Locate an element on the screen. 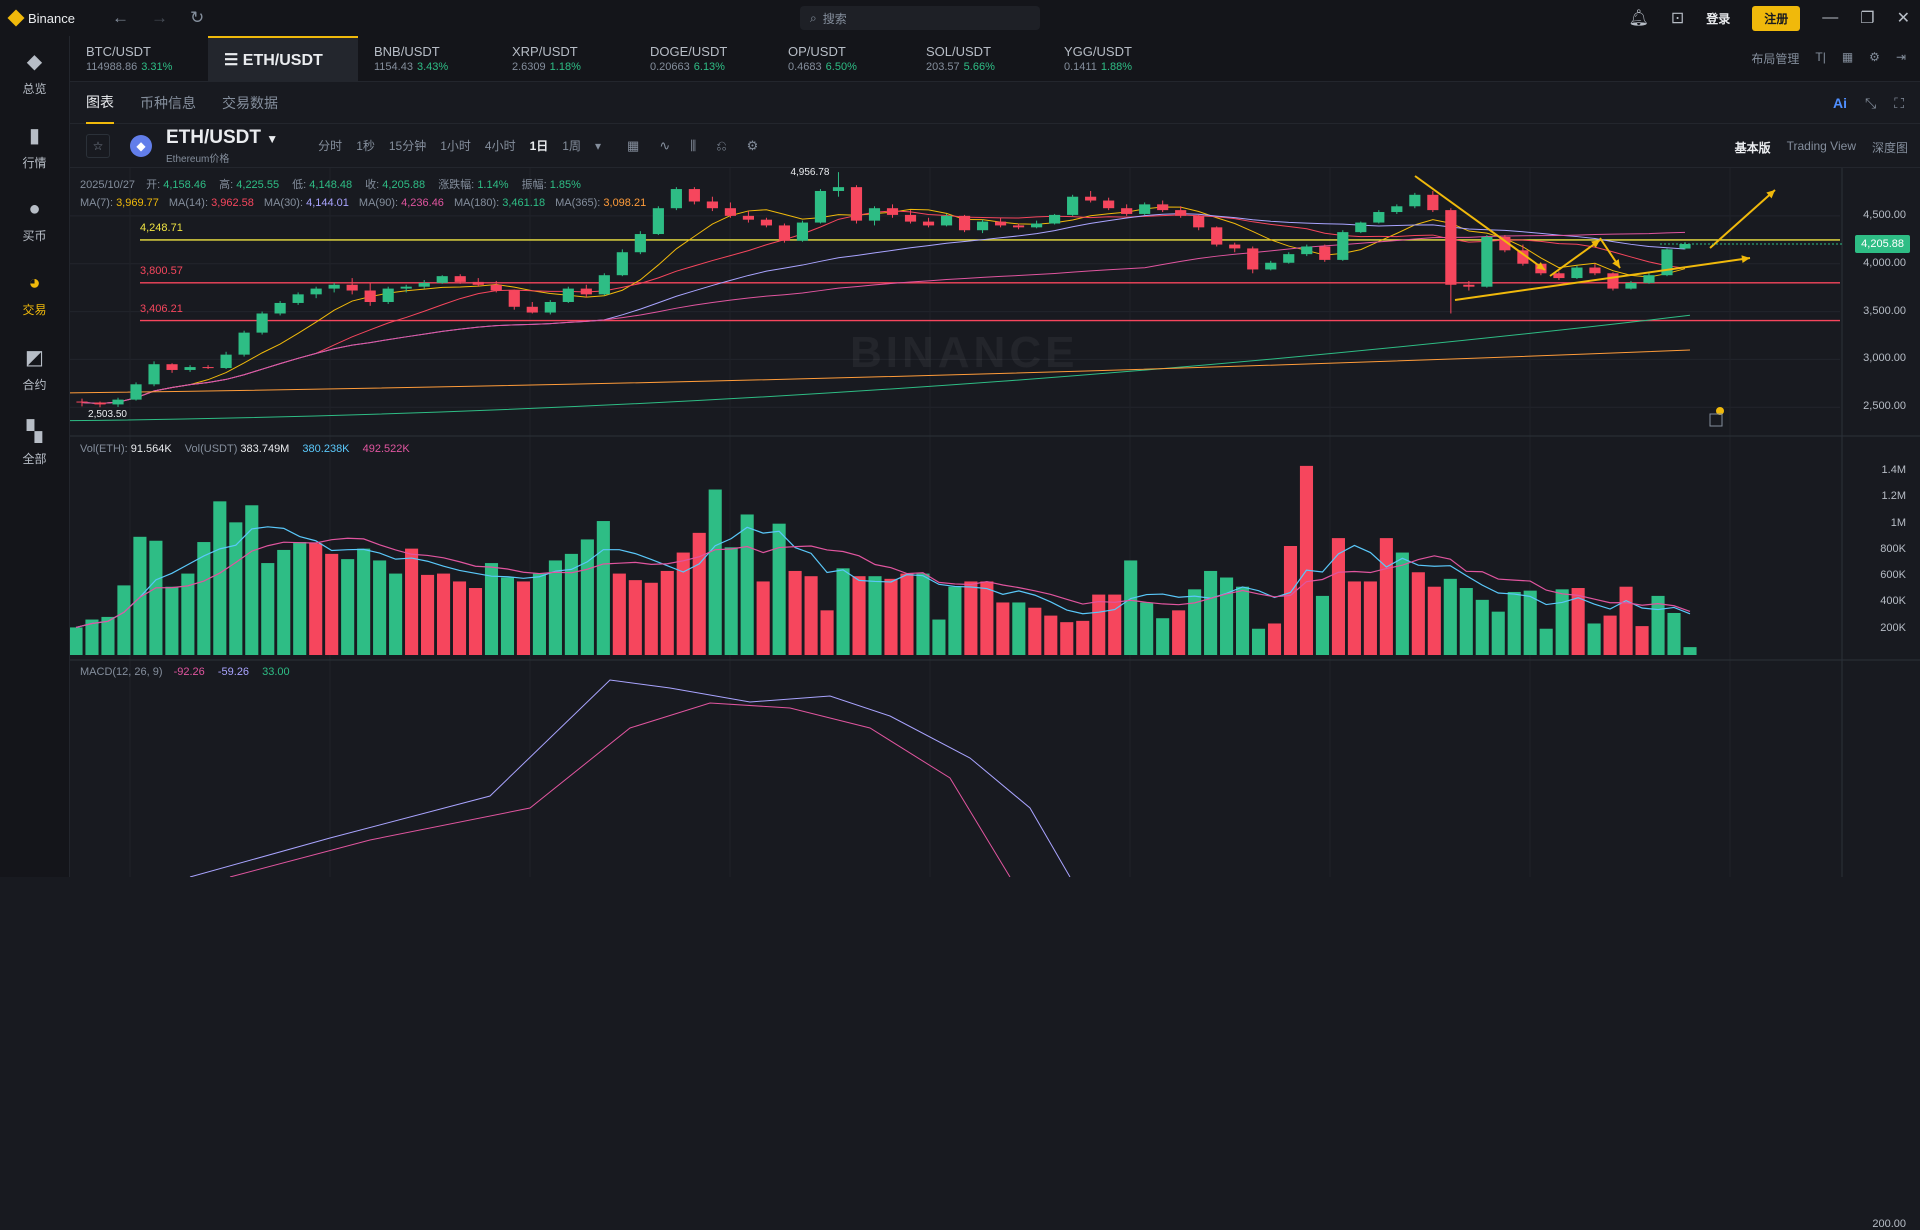 The image size is (1920, 1230). sidebar-item-4: ◩ 合约 is located at coordinates (34, 369).